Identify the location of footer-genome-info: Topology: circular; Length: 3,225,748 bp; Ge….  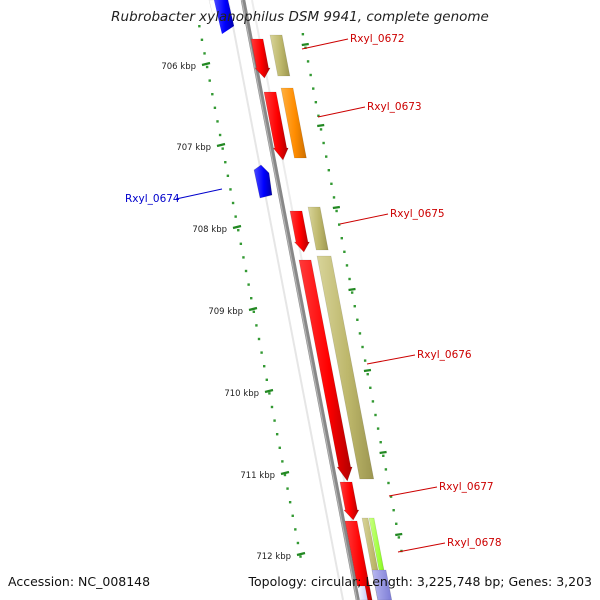
(420, 581).